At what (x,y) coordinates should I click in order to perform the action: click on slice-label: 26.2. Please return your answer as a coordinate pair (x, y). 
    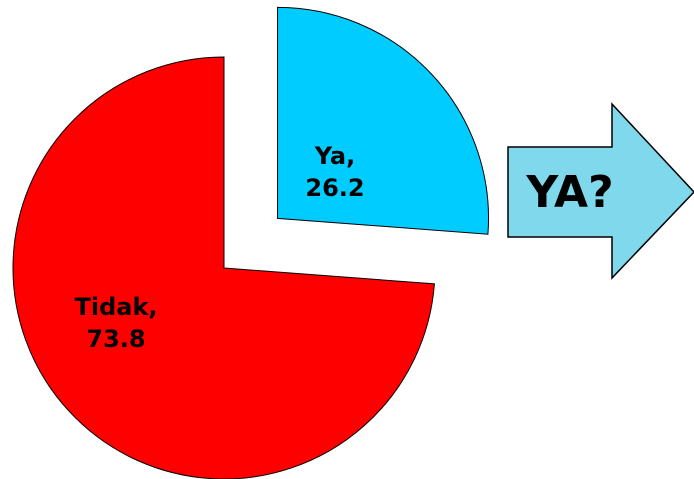
    Looking at the image, I should click on (334, 188).